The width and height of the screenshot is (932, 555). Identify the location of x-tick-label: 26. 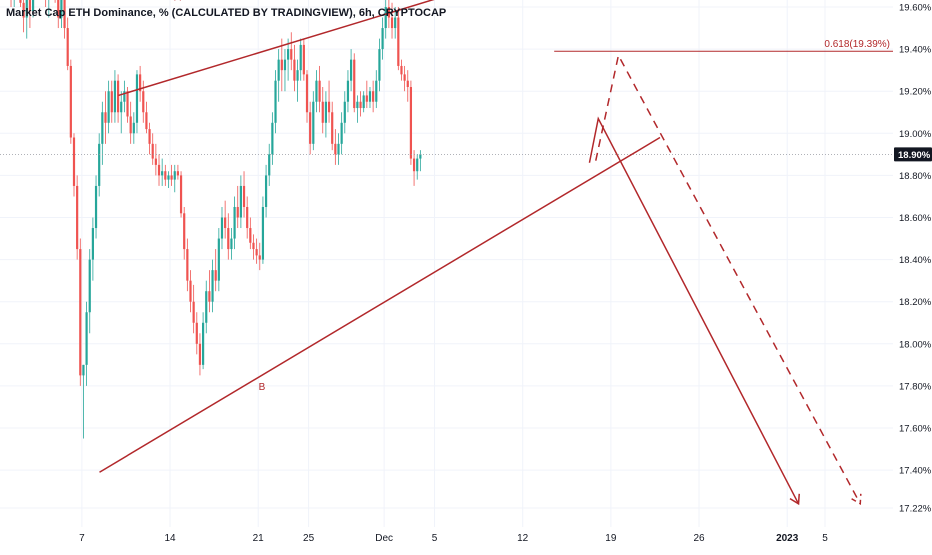
(699, 538).